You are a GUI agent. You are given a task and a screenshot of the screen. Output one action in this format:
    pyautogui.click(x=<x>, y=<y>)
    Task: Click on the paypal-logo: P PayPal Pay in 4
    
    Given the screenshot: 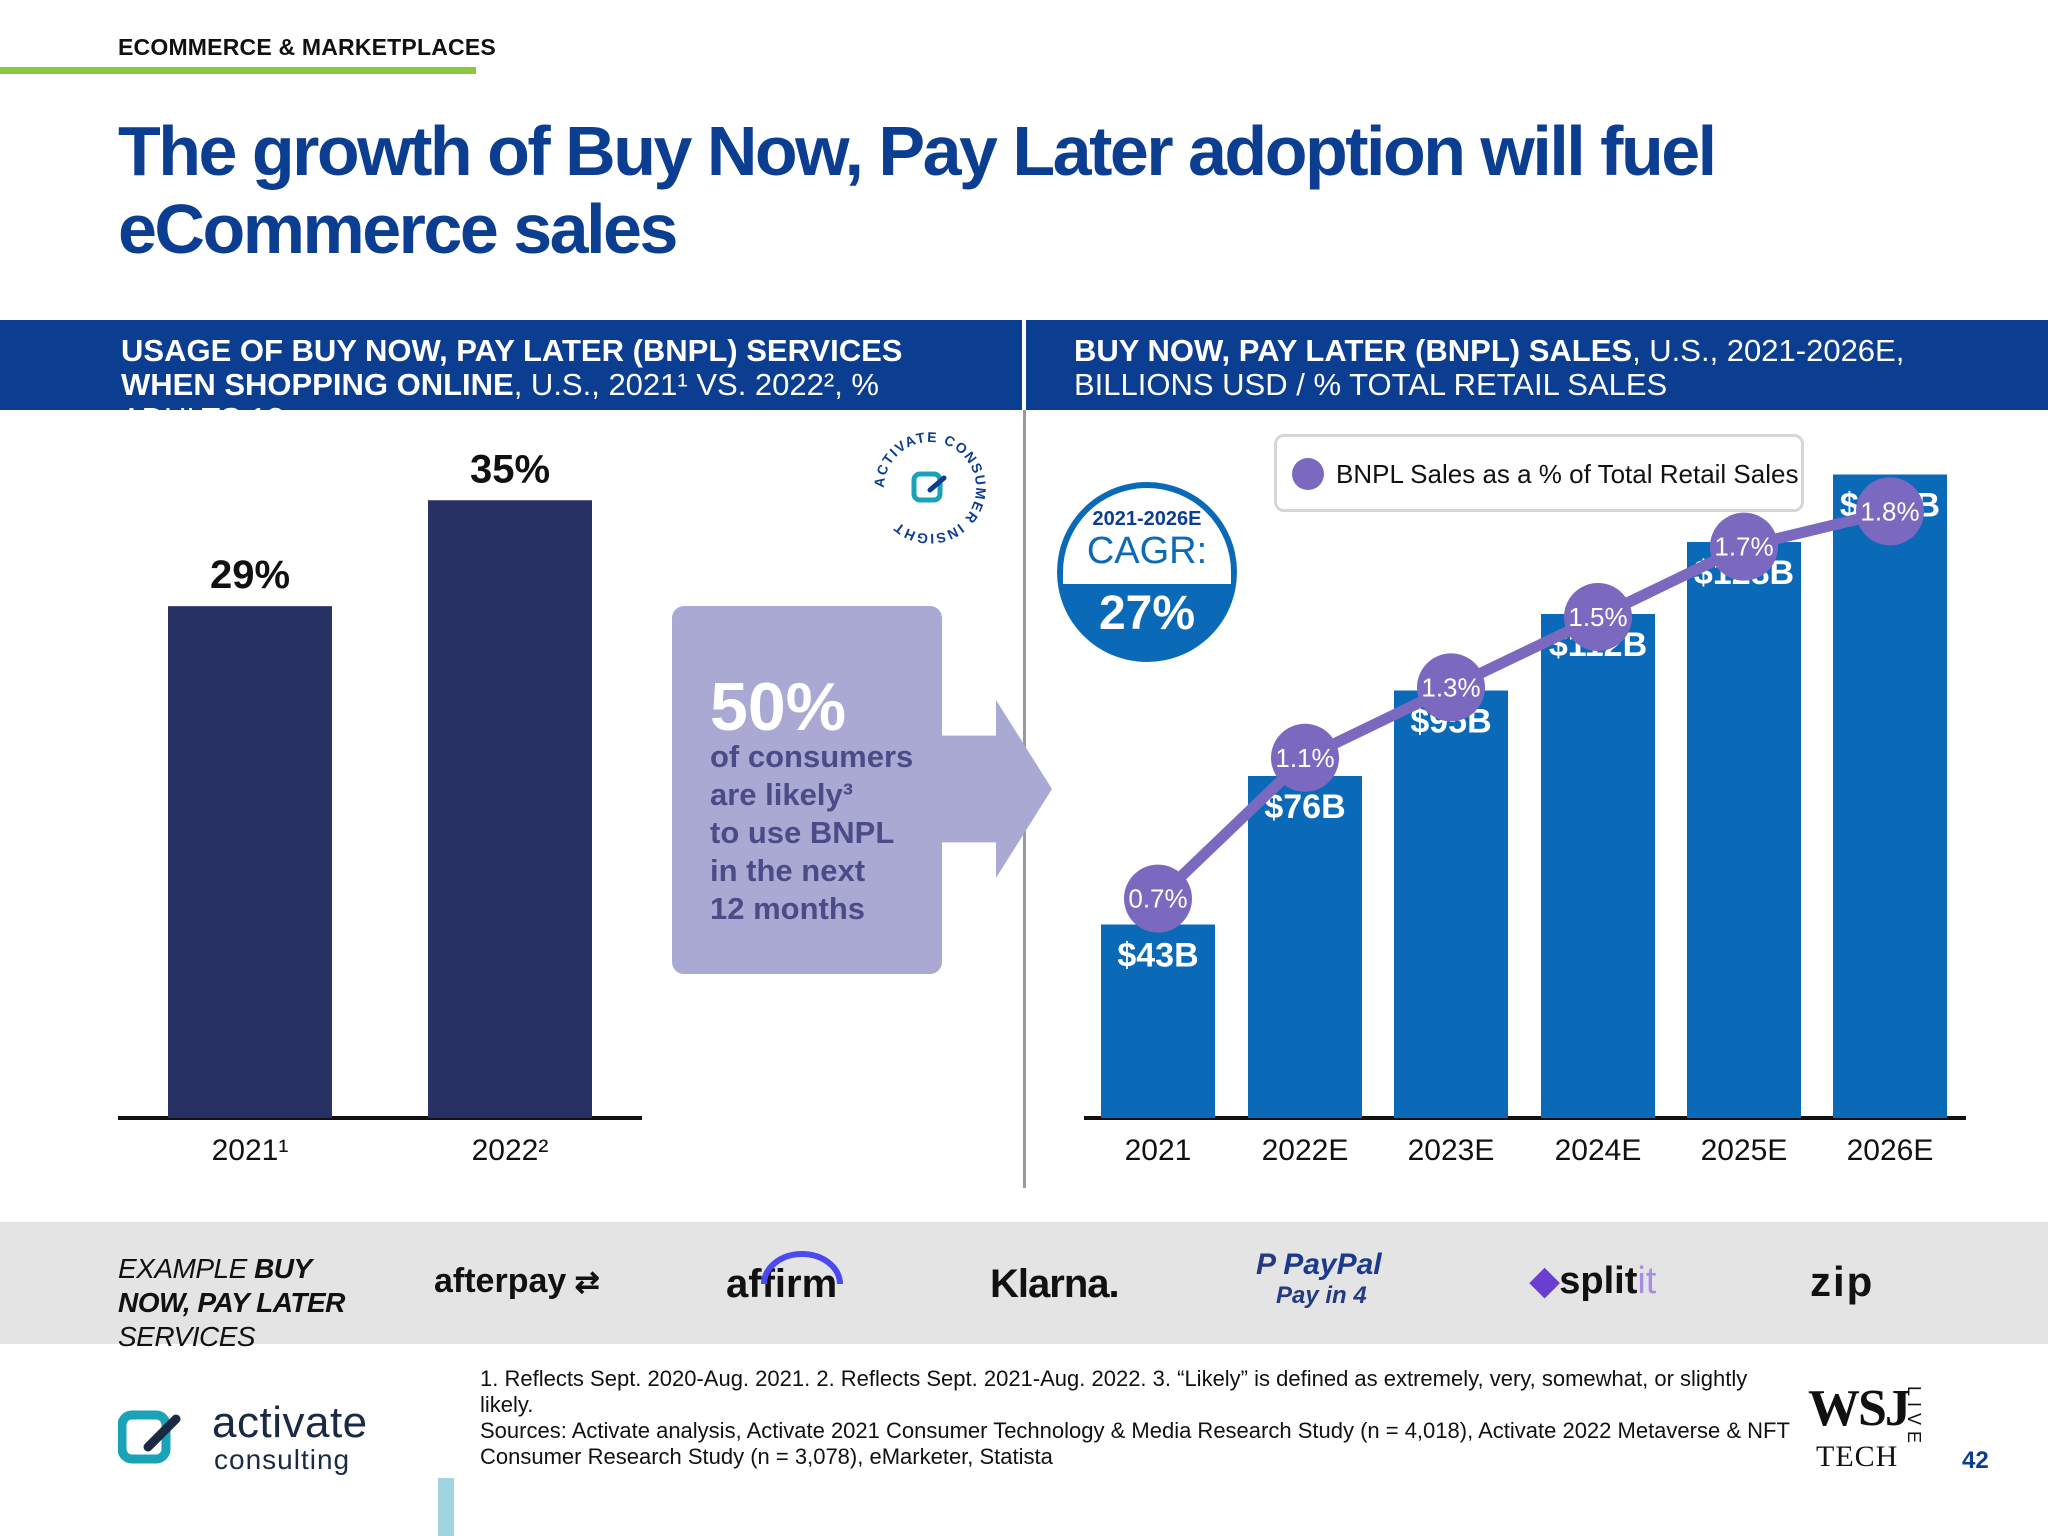 What is the action you would take?
    pyautogui.click(x=1319, y=1279)
    